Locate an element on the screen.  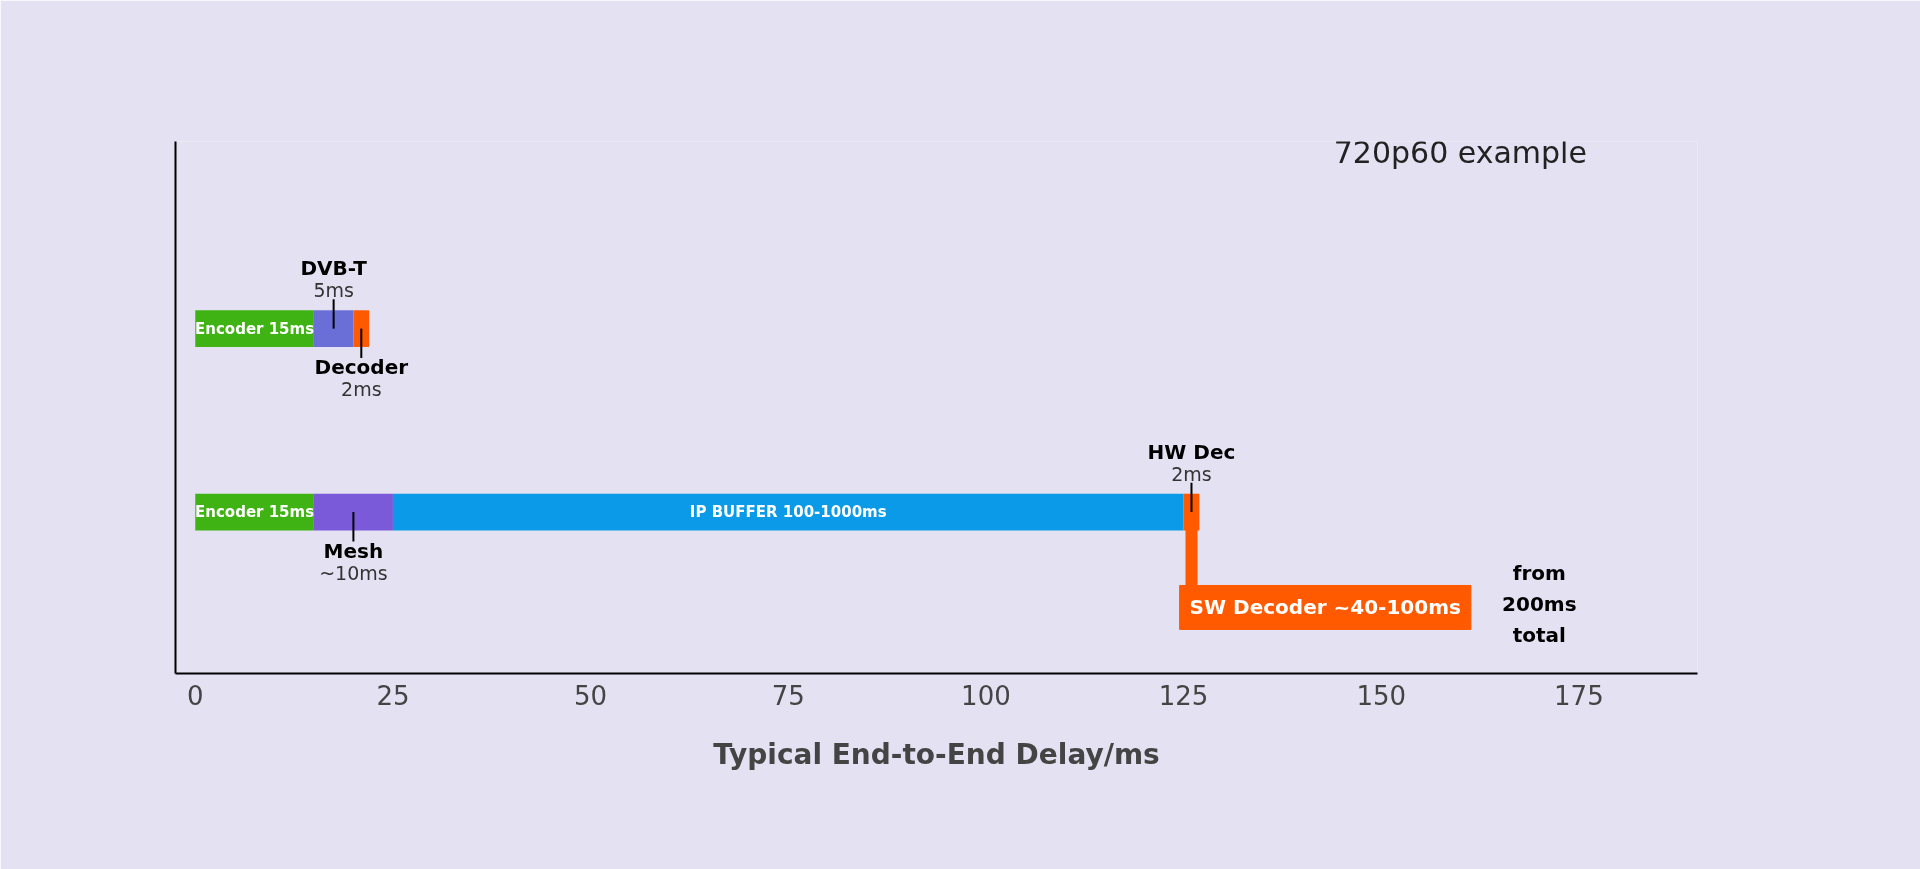
x-tick-label: 75 is located at coordinates (788, 695).